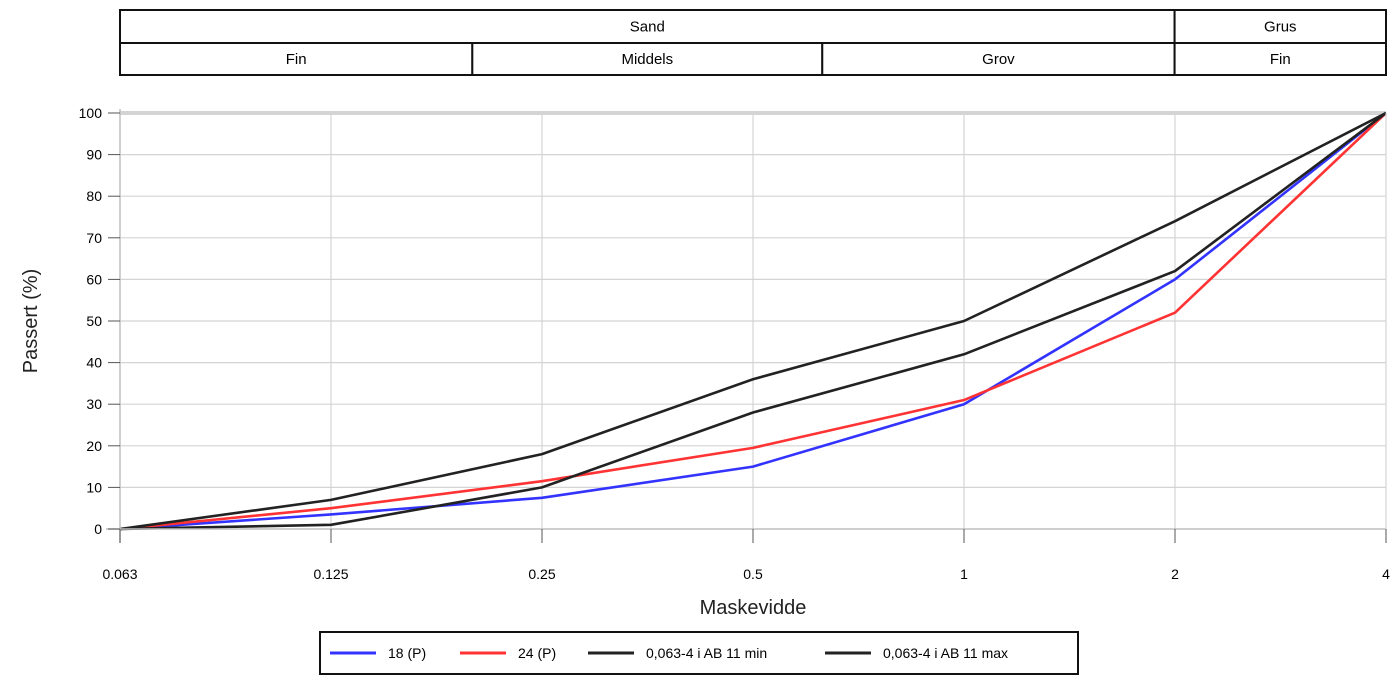  I want to click on y-axis-ticks: 0 10 20 30 40 50 60 70 80 90 100, so click(99, 321).